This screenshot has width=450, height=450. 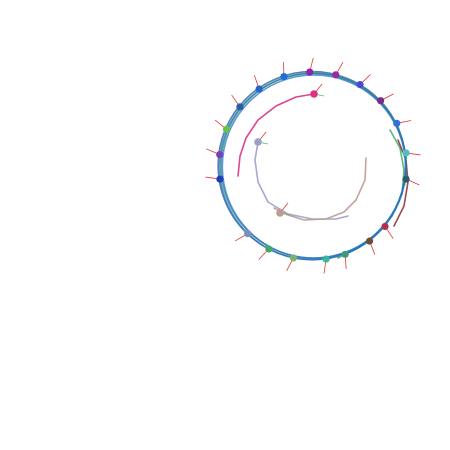 What do you see at coordinates (276, 135) in the screenshot?
I see `trail-magenta-inner-arc` at bounding box center [276, 135].